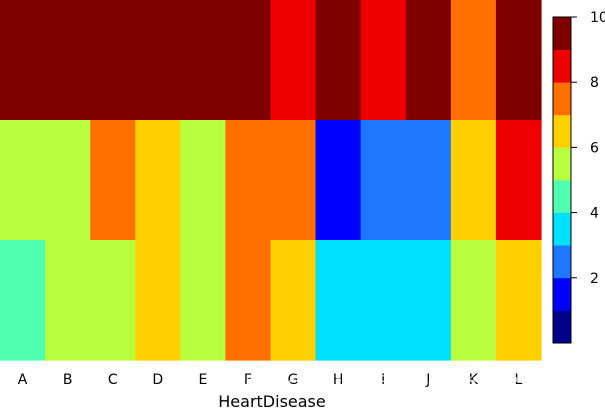 This screenshot has width=605, height=413. I want to click on heatmap-cell-H-row1, so click(338, 60).